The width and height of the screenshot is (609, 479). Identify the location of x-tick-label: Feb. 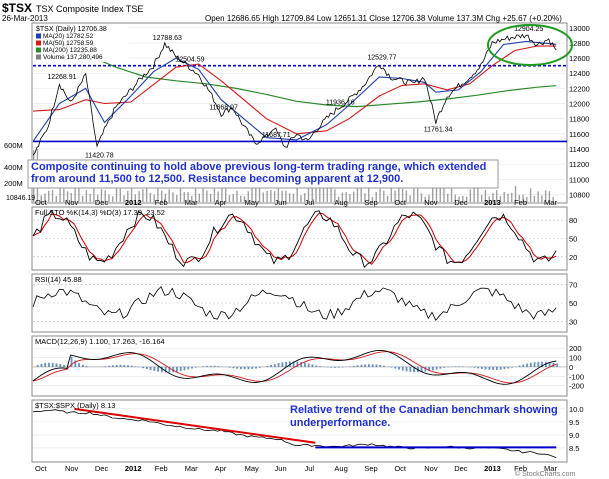
(520, 468).